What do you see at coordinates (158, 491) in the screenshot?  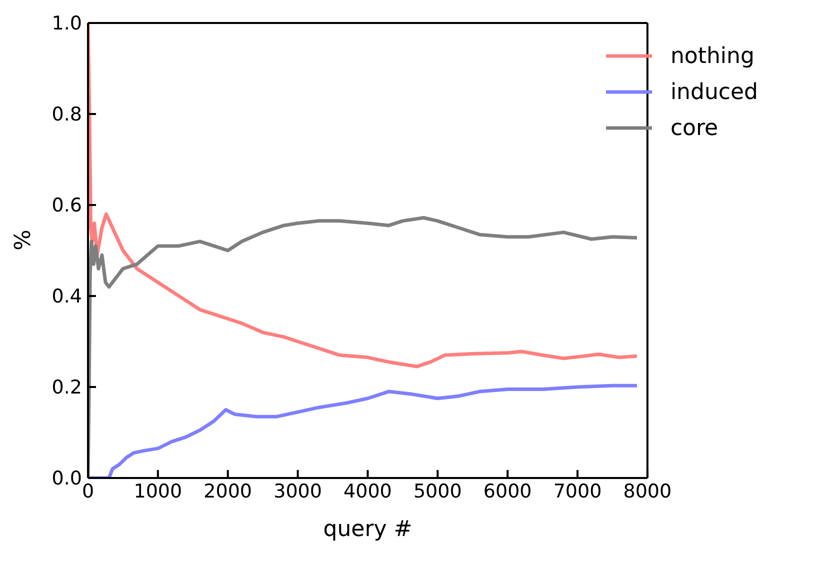 I see `x-tick-label: 1000` at bounding box center [158, 491].